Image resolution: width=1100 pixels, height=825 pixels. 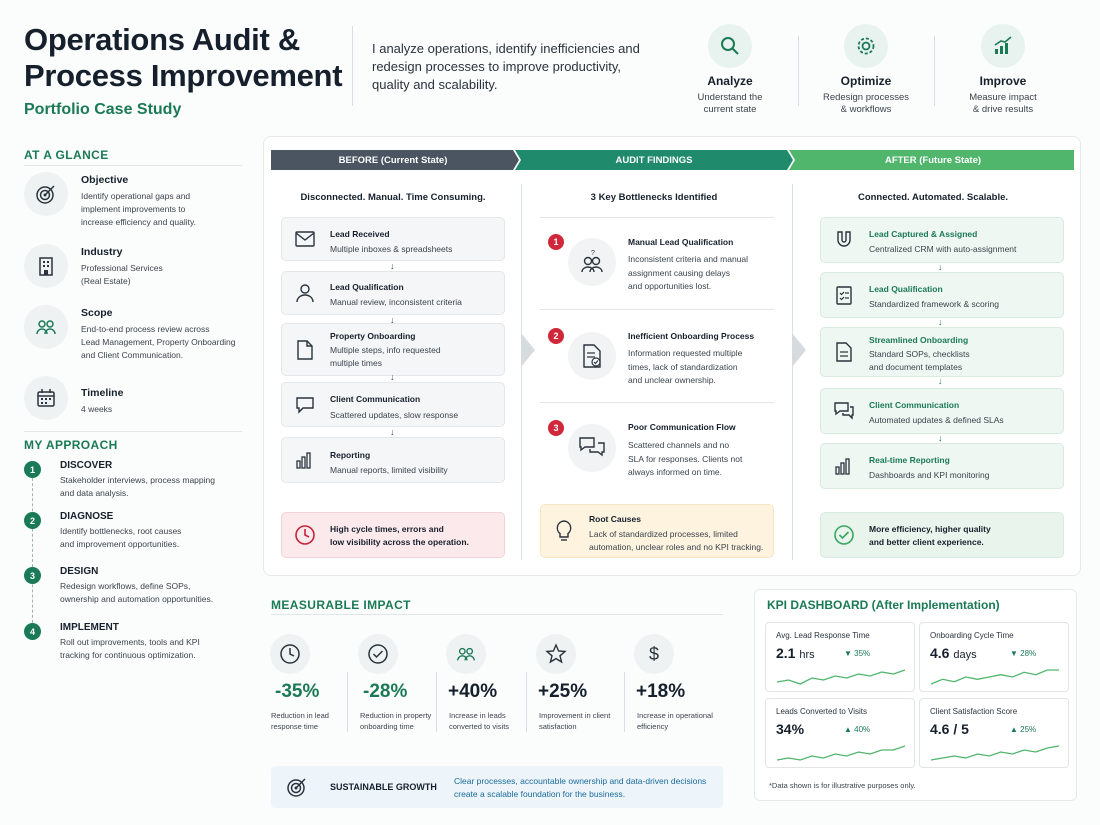 What do you see at coordinates (556, 428) in the screenshot?
I see `finding-number: 3` at bounding box center [556, 428].